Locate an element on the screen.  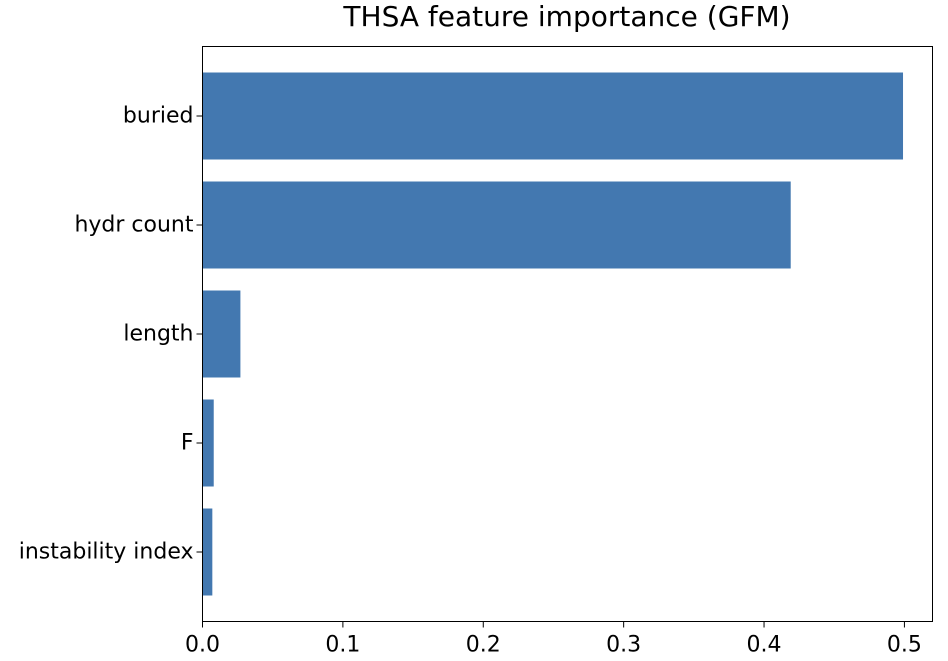
x-tick-label: 0.4 is located at coordinates (764, 645).